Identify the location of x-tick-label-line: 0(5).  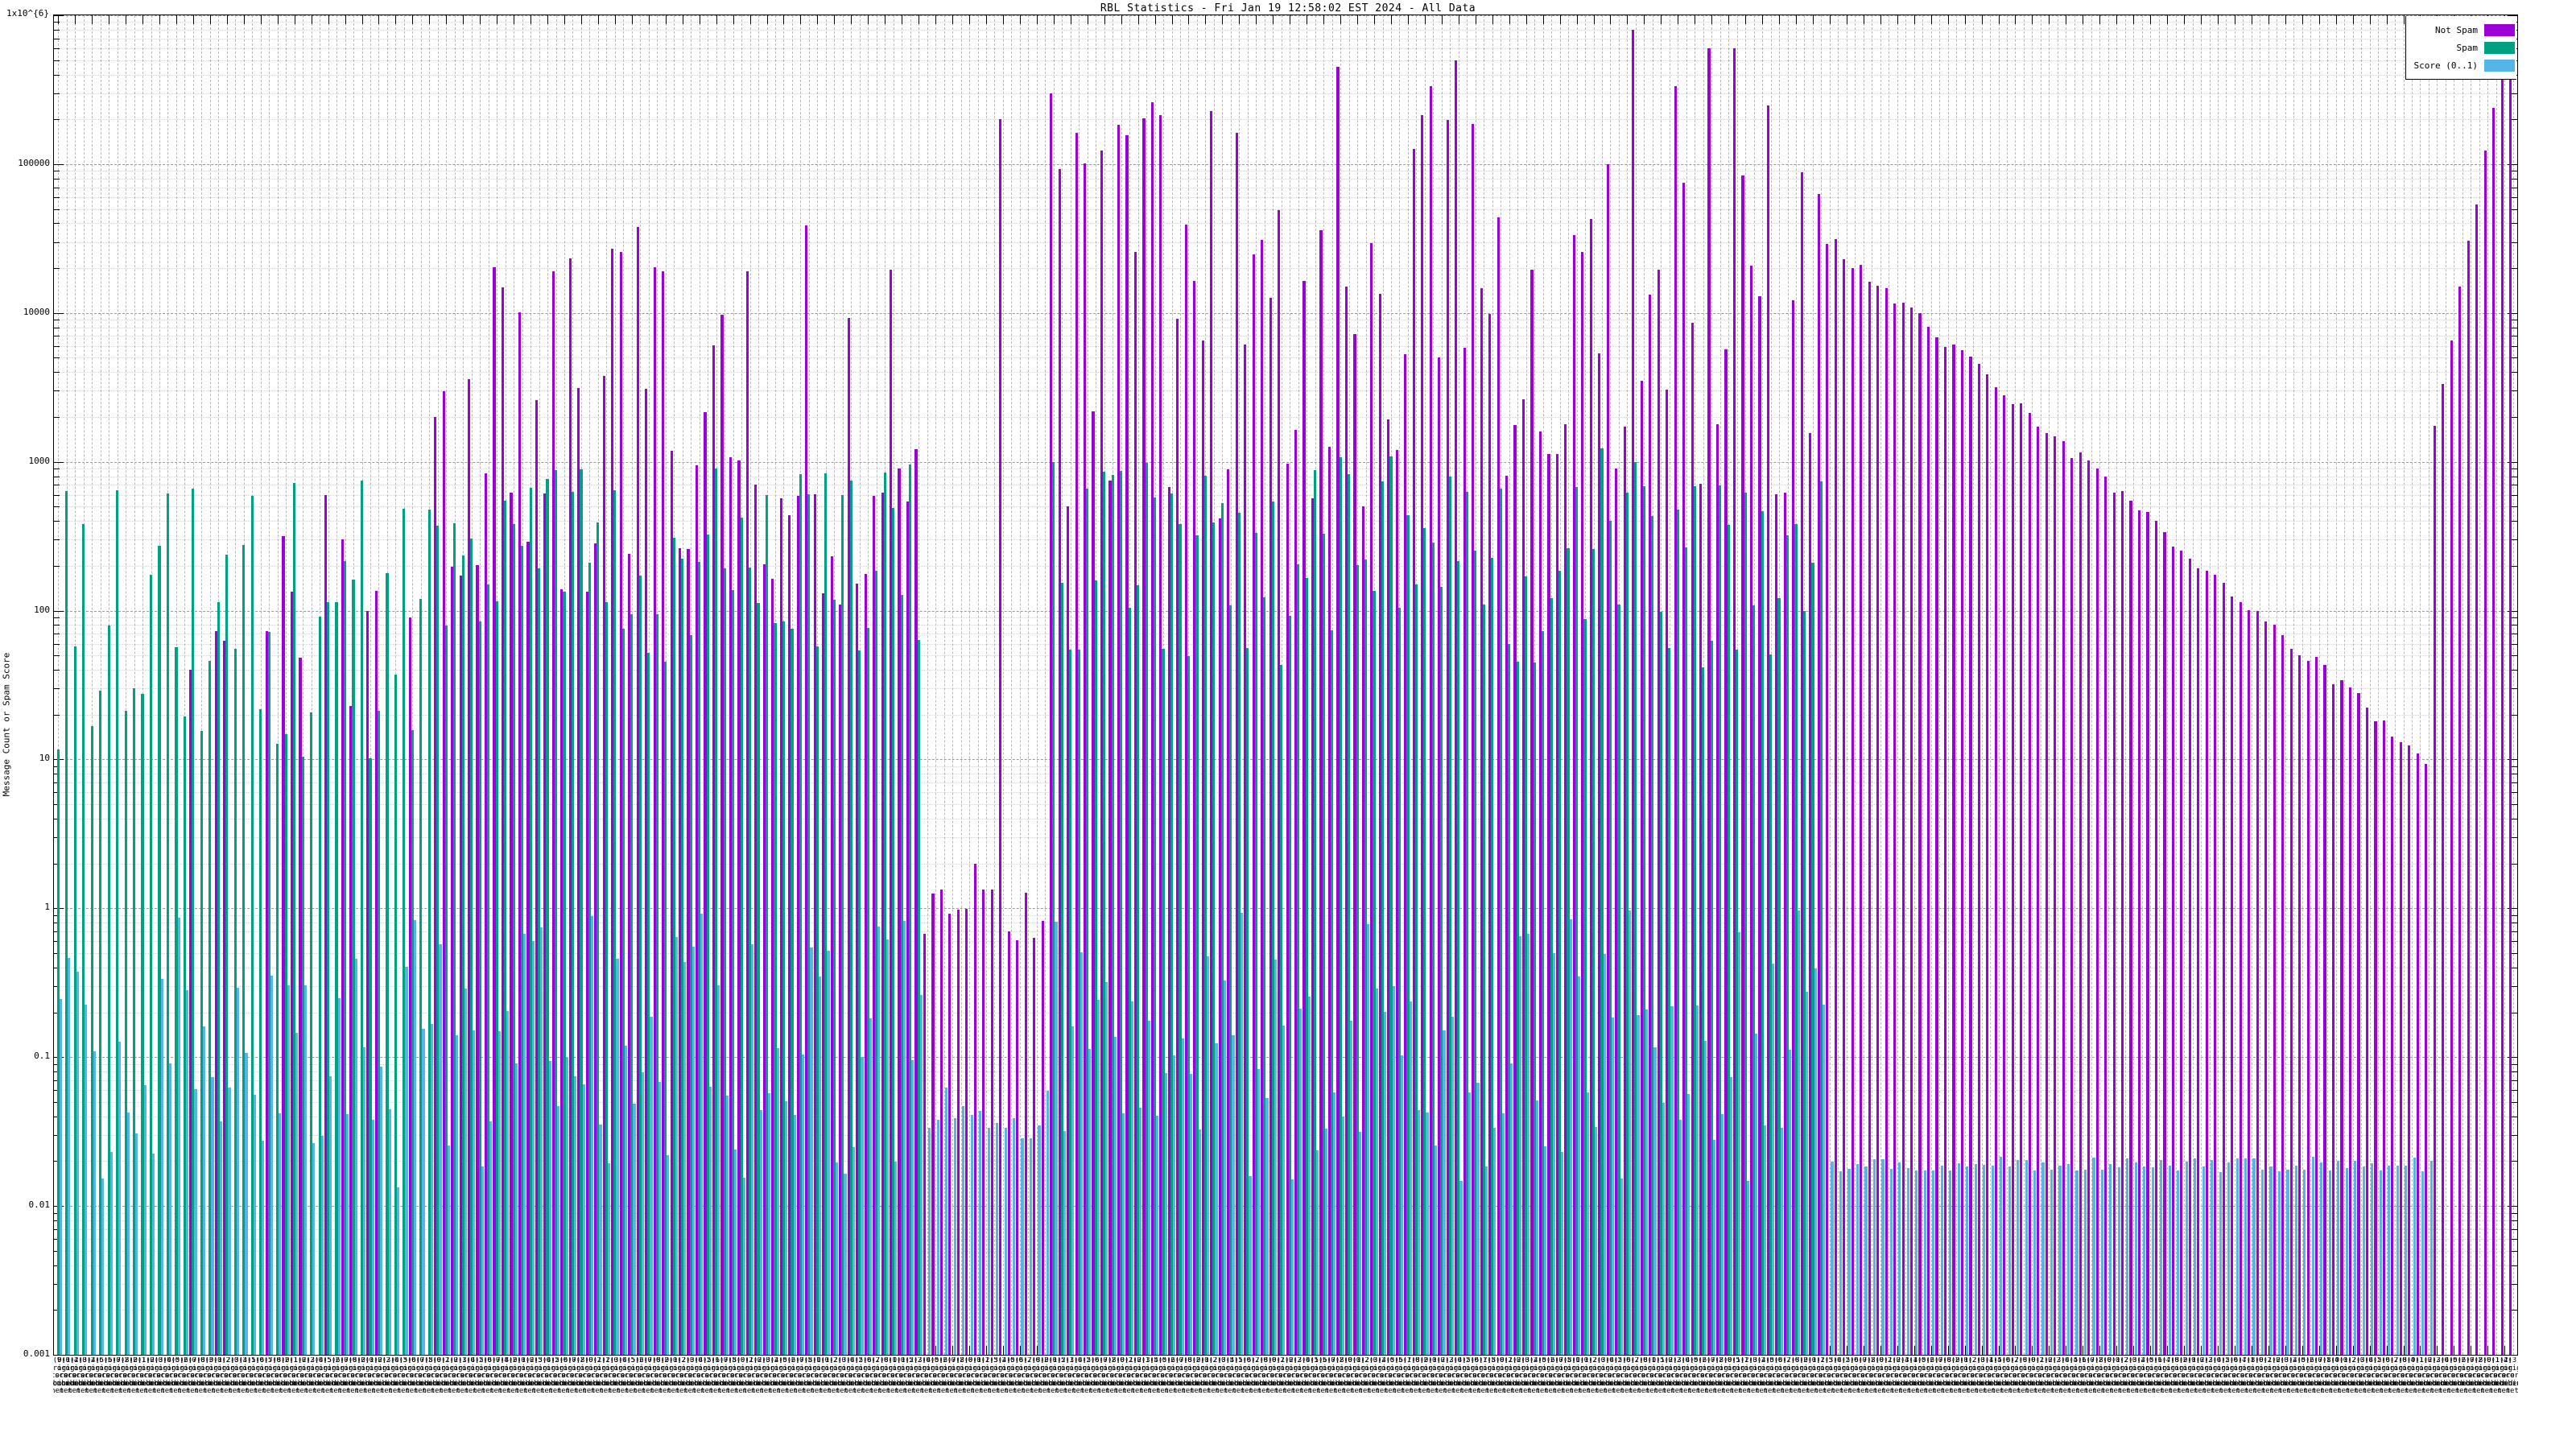
(707, 1360).